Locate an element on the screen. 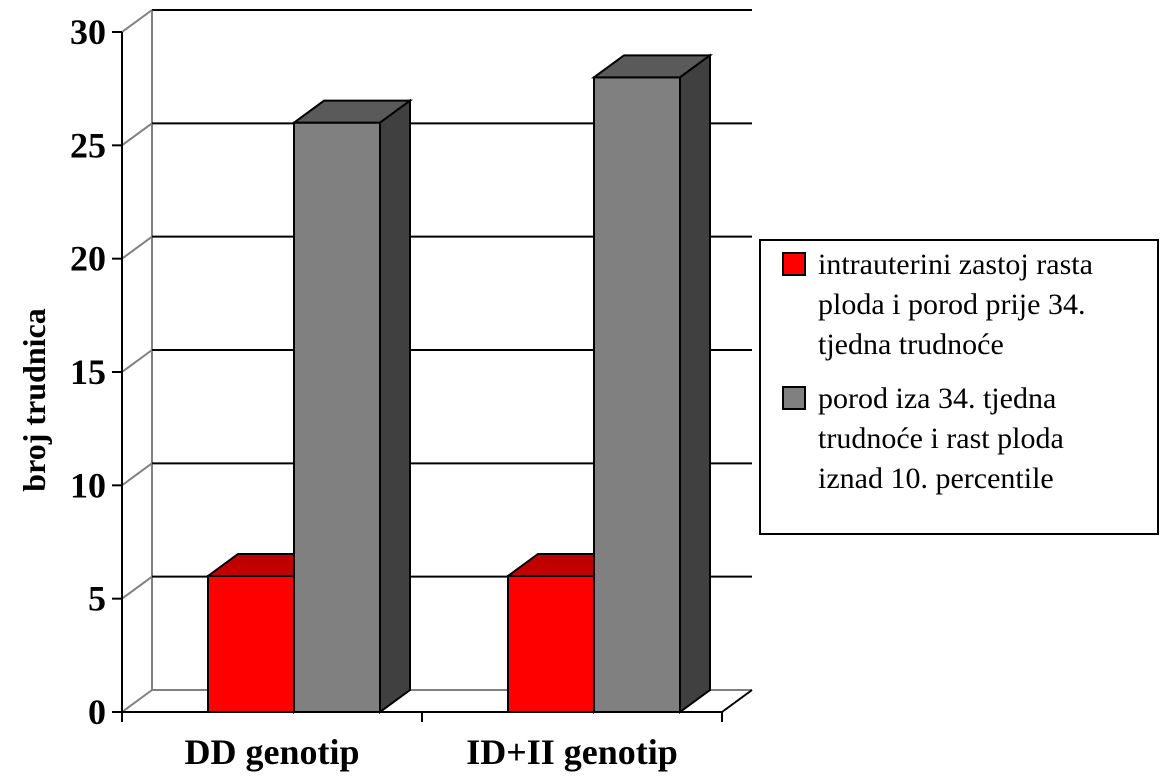 This screenshot has width=1165, height=776. legend-label-line: intrauterini zastoj rasta is located at coordinates (955, 264).